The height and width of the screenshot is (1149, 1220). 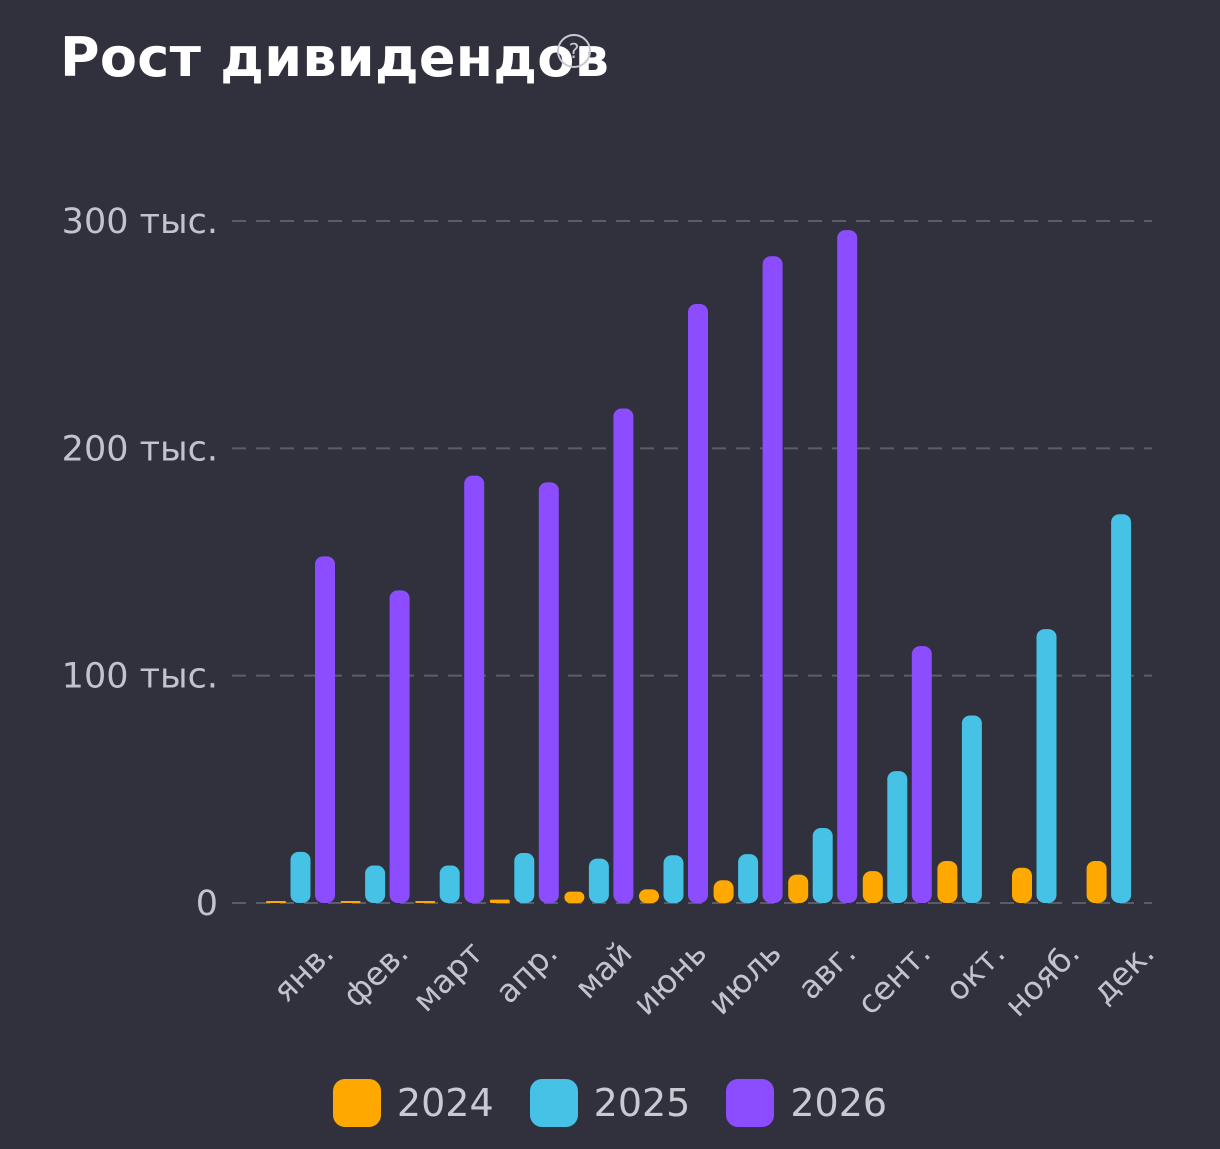 I want to click on legend-item-2024: 2024, so click(x=413, y=1103).